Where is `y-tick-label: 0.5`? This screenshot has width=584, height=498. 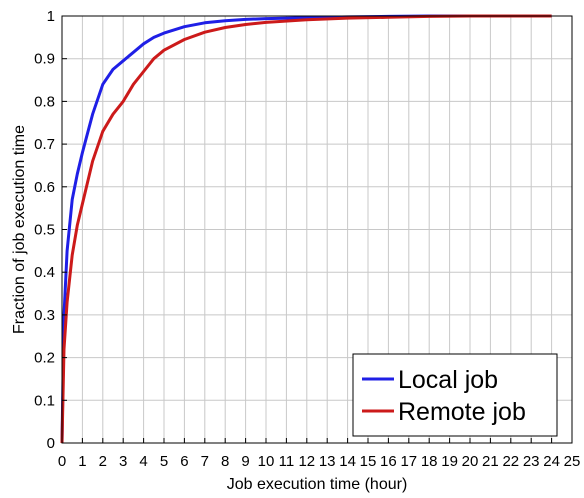
y-tick-label: 0.5 is located at coordinates (44, 230).